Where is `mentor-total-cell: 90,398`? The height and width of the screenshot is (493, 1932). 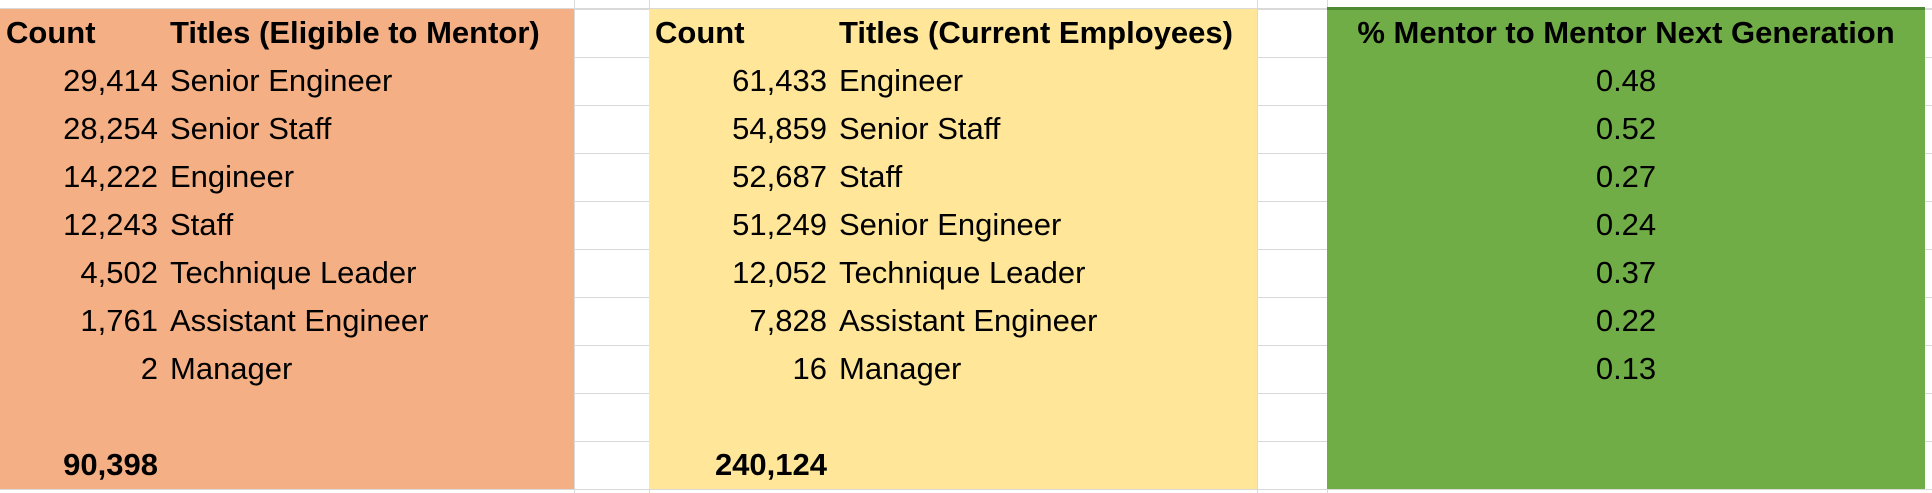
mentor-total-cell: 90,398 is located at coordinates (110, 464).